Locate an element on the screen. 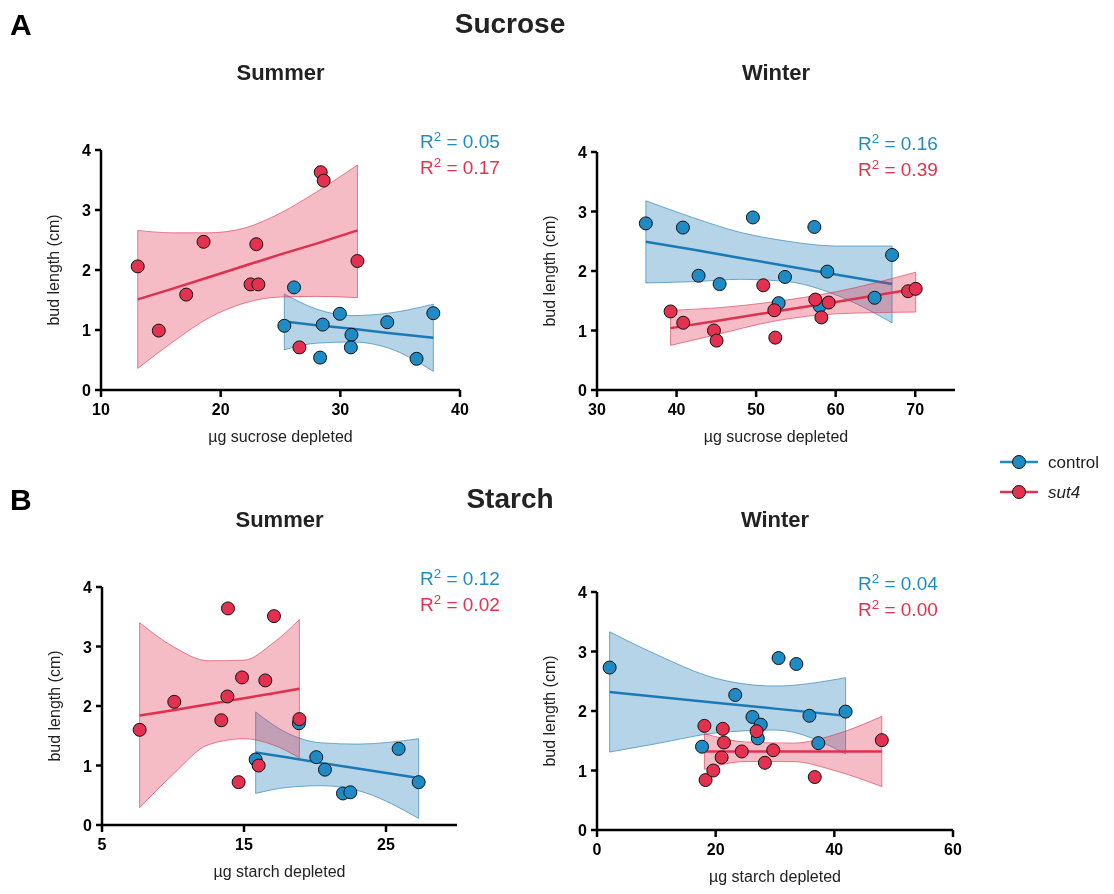 This screenshot has height=894, width=1114. x-tick-label: 10 is located at coordinates (101, 409).